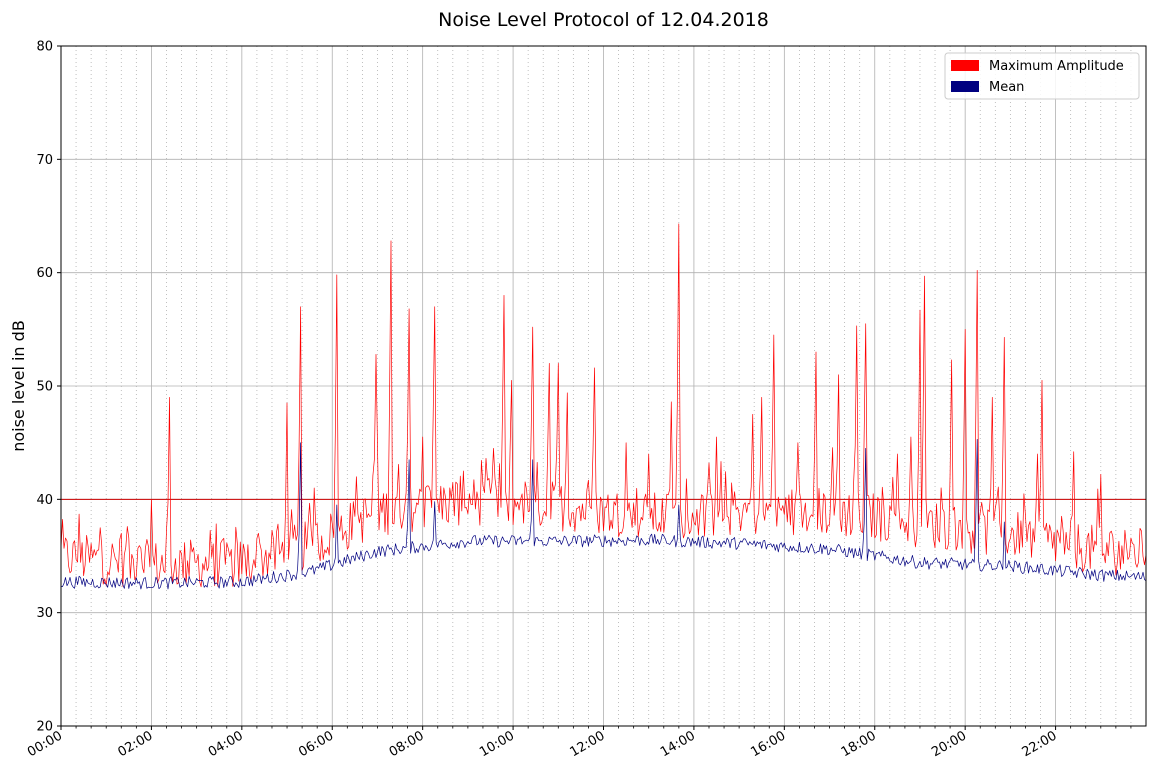 The width and height of the screenshot is (1159, 778). What do you see at coordinates (965, 86) in the screenshot?
I see `legend-swatch-mean` at bounding box center [965, 86].